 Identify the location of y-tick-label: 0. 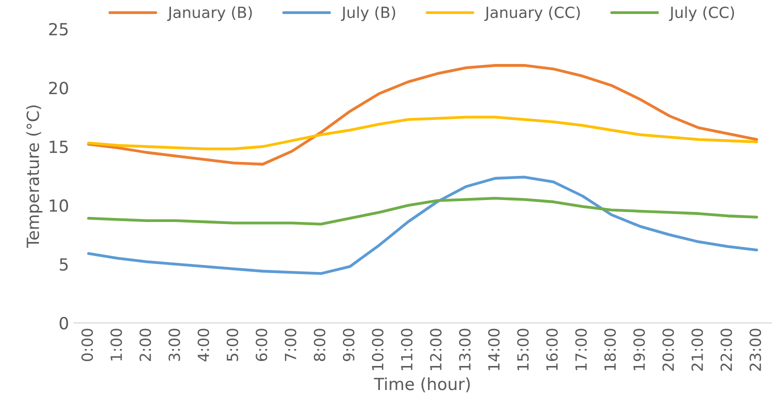
(64, 323).